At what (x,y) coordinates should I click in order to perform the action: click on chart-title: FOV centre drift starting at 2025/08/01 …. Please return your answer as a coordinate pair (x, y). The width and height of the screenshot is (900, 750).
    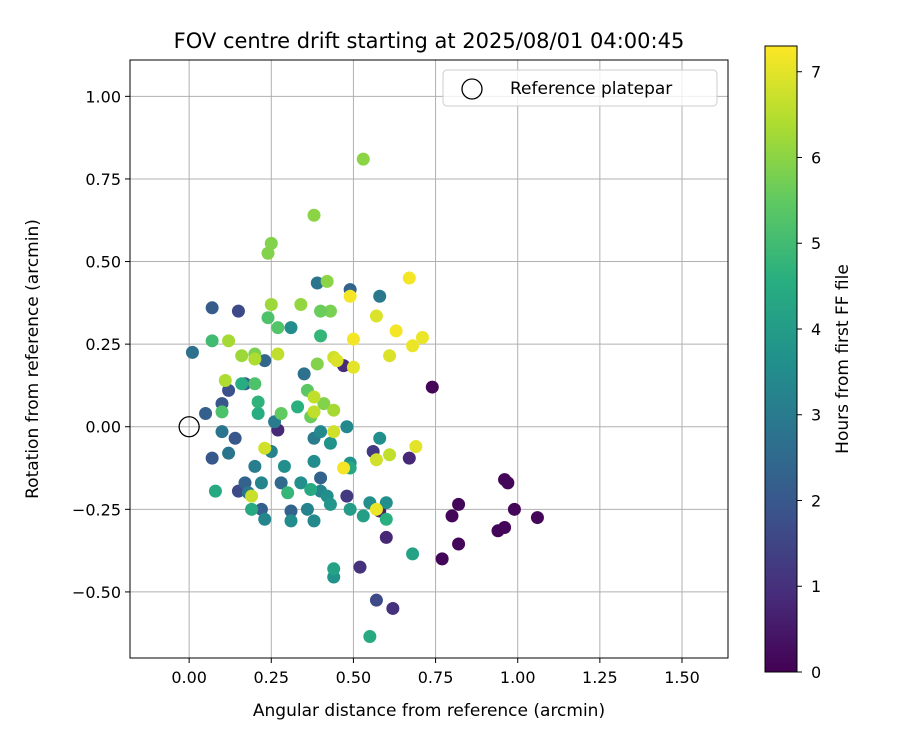
    Looking at the image, I should click on (429, 41).